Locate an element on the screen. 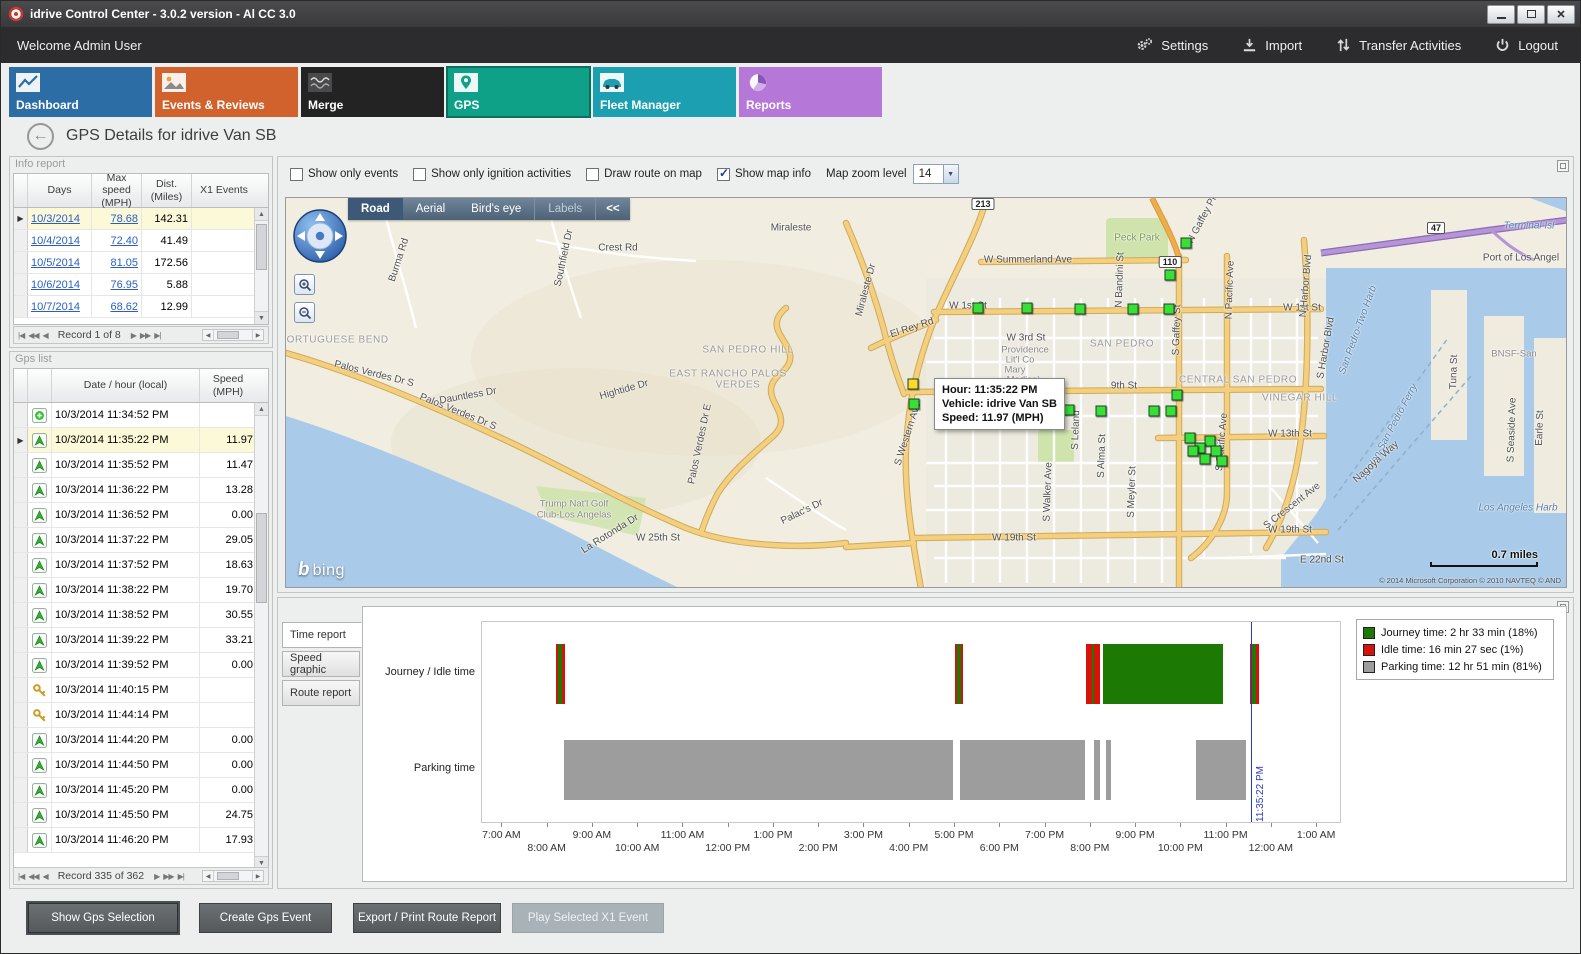 This screenshot has height=954, width=1581. days-cell: 10/7/2014 is located at coordinates (60, 306).